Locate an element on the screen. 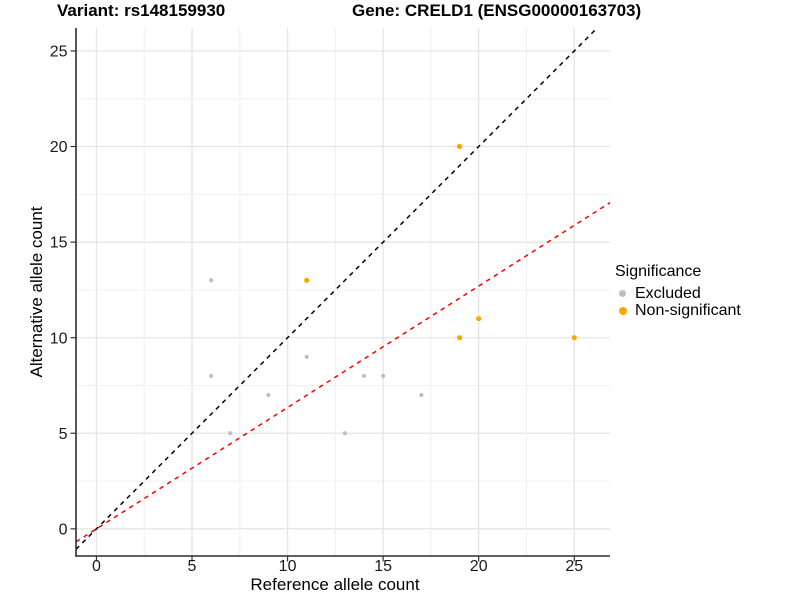  y-tick-label: 25 is located at coordinates (59, 52).